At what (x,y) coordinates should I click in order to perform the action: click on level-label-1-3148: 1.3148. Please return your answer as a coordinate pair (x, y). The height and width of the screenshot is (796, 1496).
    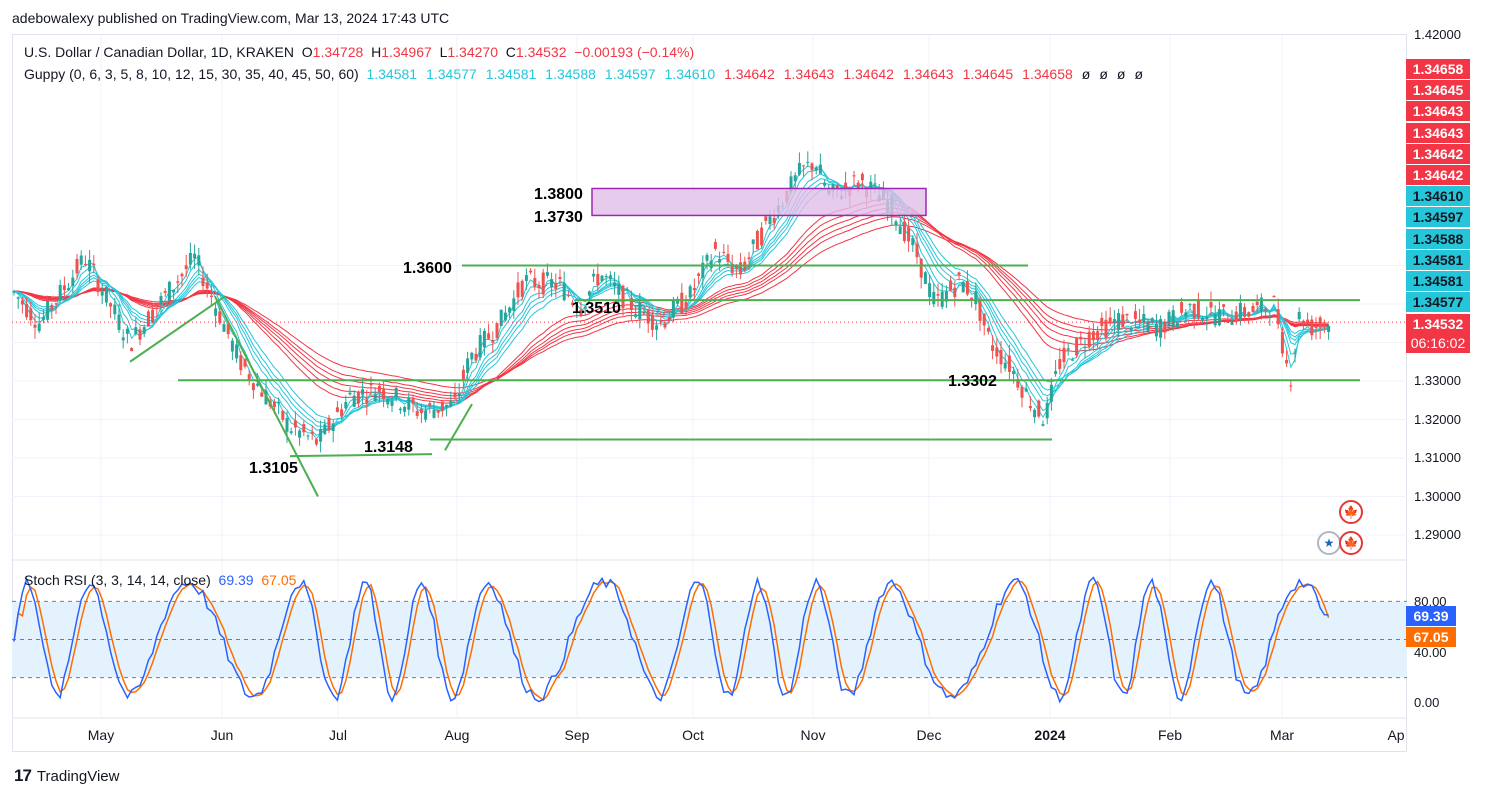
    Looking at the image, I should click on (388, 447).